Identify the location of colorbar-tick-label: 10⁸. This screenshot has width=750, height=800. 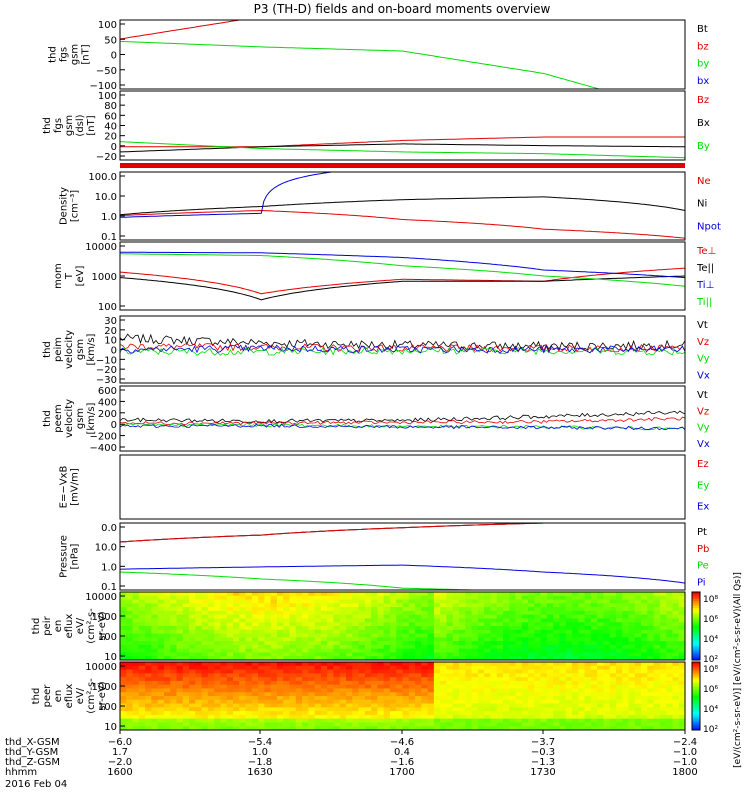
(710, 670).